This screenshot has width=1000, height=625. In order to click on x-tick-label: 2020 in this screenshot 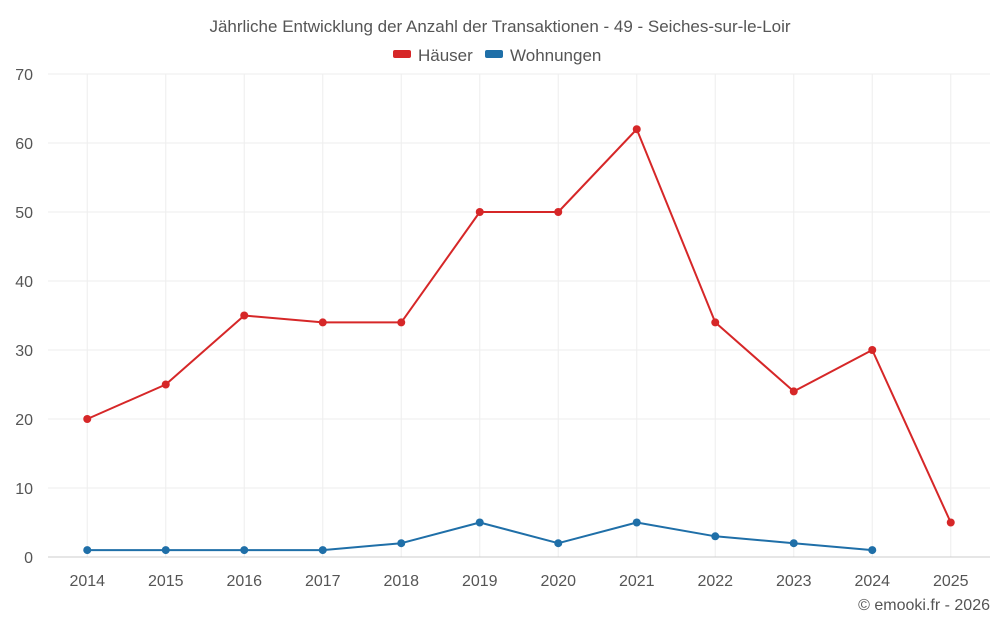, I will do `click(558, 581)`.